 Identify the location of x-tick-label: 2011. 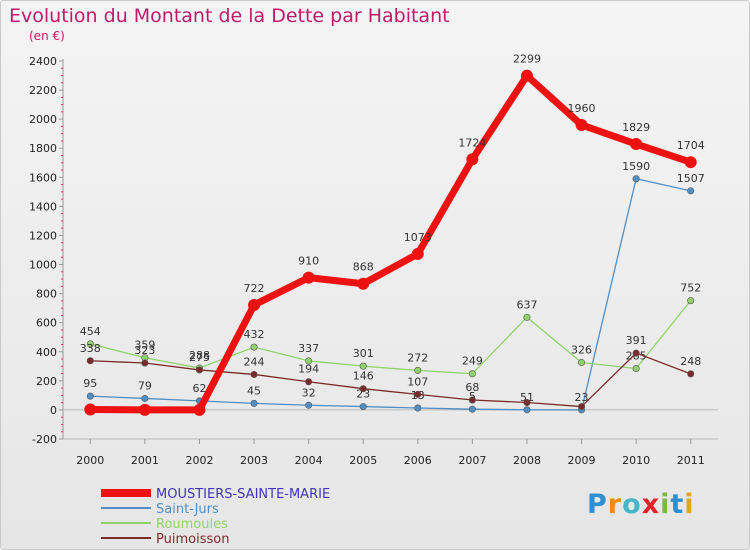
(691, 460).